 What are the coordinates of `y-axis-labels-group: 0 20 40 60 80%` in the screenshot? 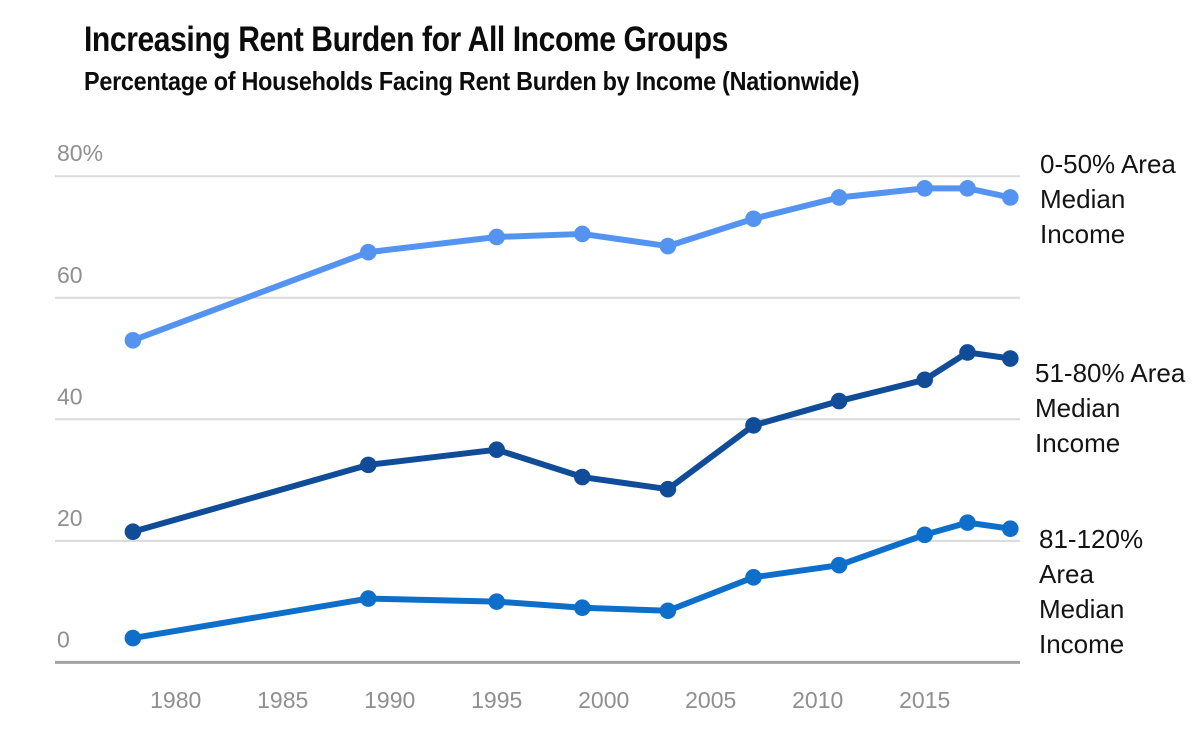 It's located at (80, 396).